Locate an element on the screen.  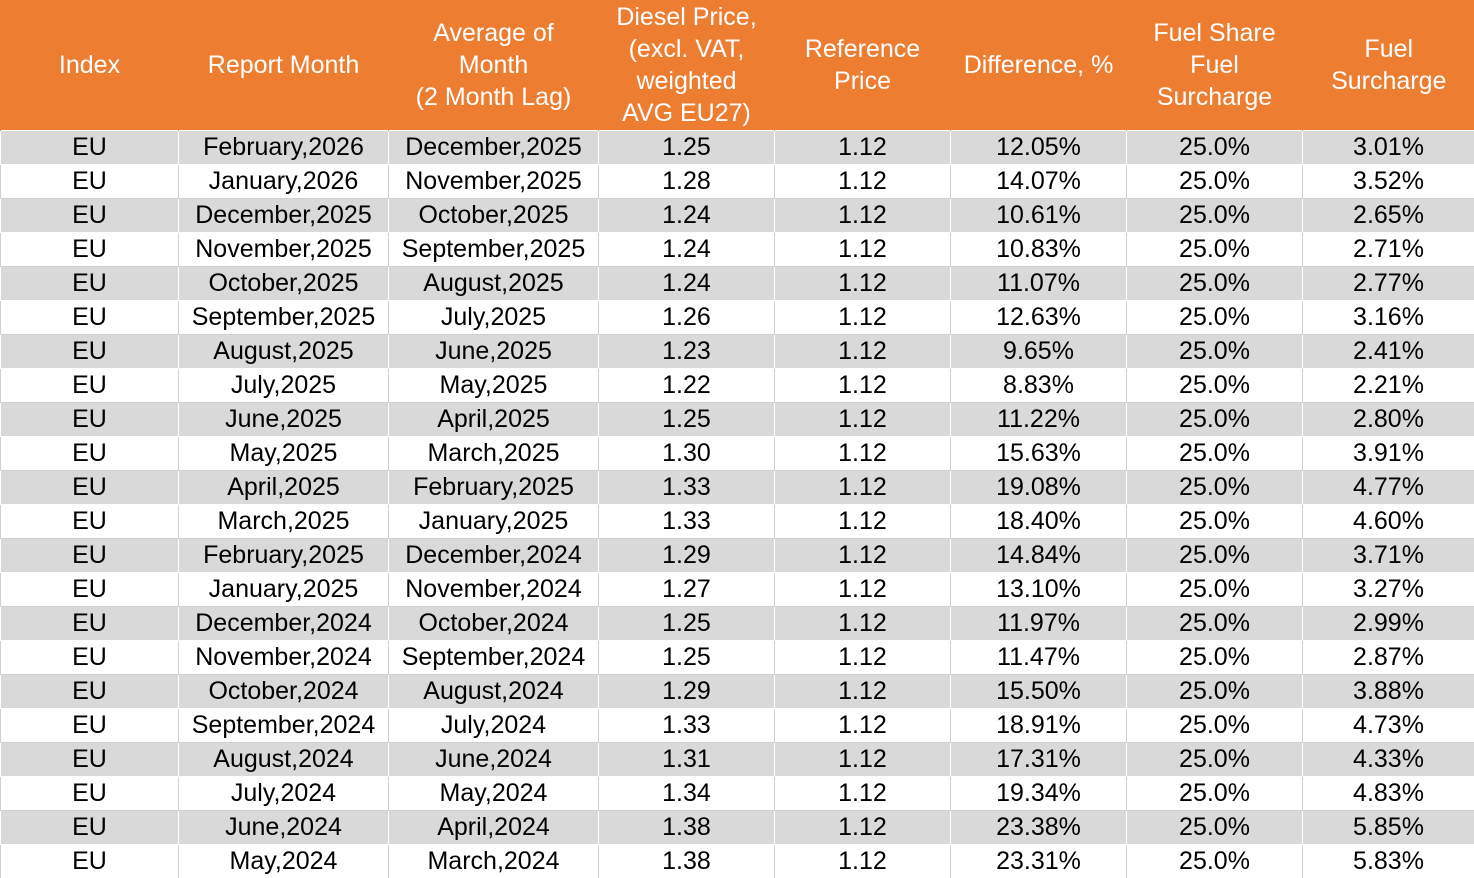
table-cell: June,2025 is located at coordinates (283, 419).